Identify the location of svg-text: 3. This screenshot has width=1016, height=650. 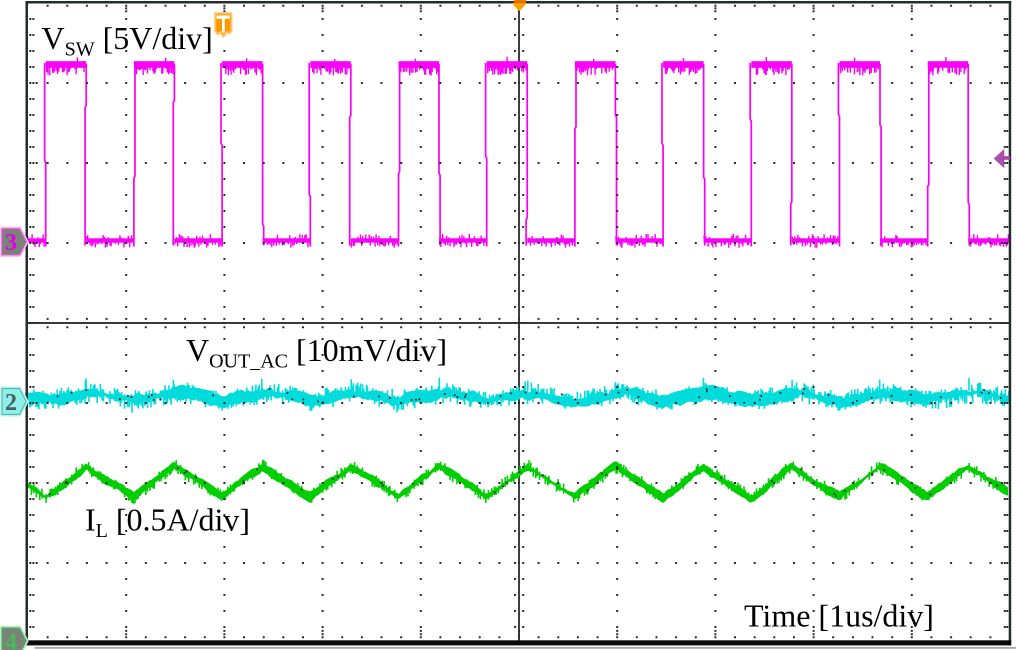
(11, 243).